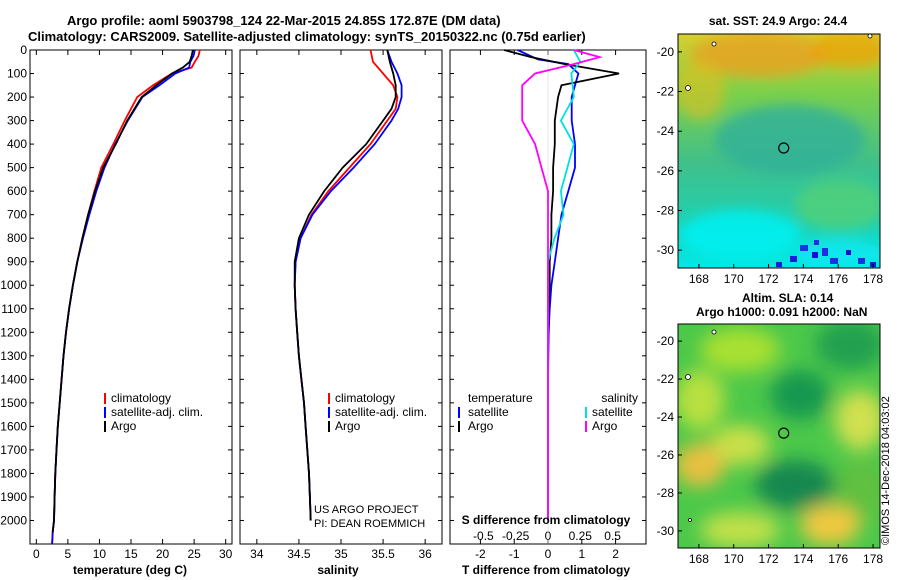 This screenshot has height=580, width=900. Describe the element at coordinates (13, 285) in the screenshot. I see `ytick-label: 1000` at that location.